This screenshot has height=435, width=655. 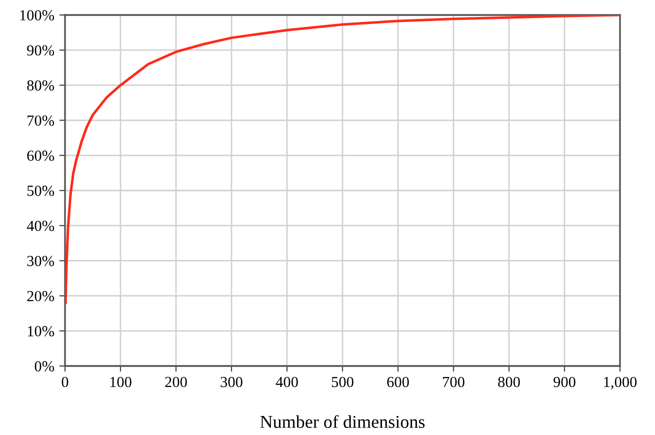 What do you see at coordinates (342, 421) in the screenshot?
I see `x-axis-title: Number of dimensions` at bounding box center [342, 421].